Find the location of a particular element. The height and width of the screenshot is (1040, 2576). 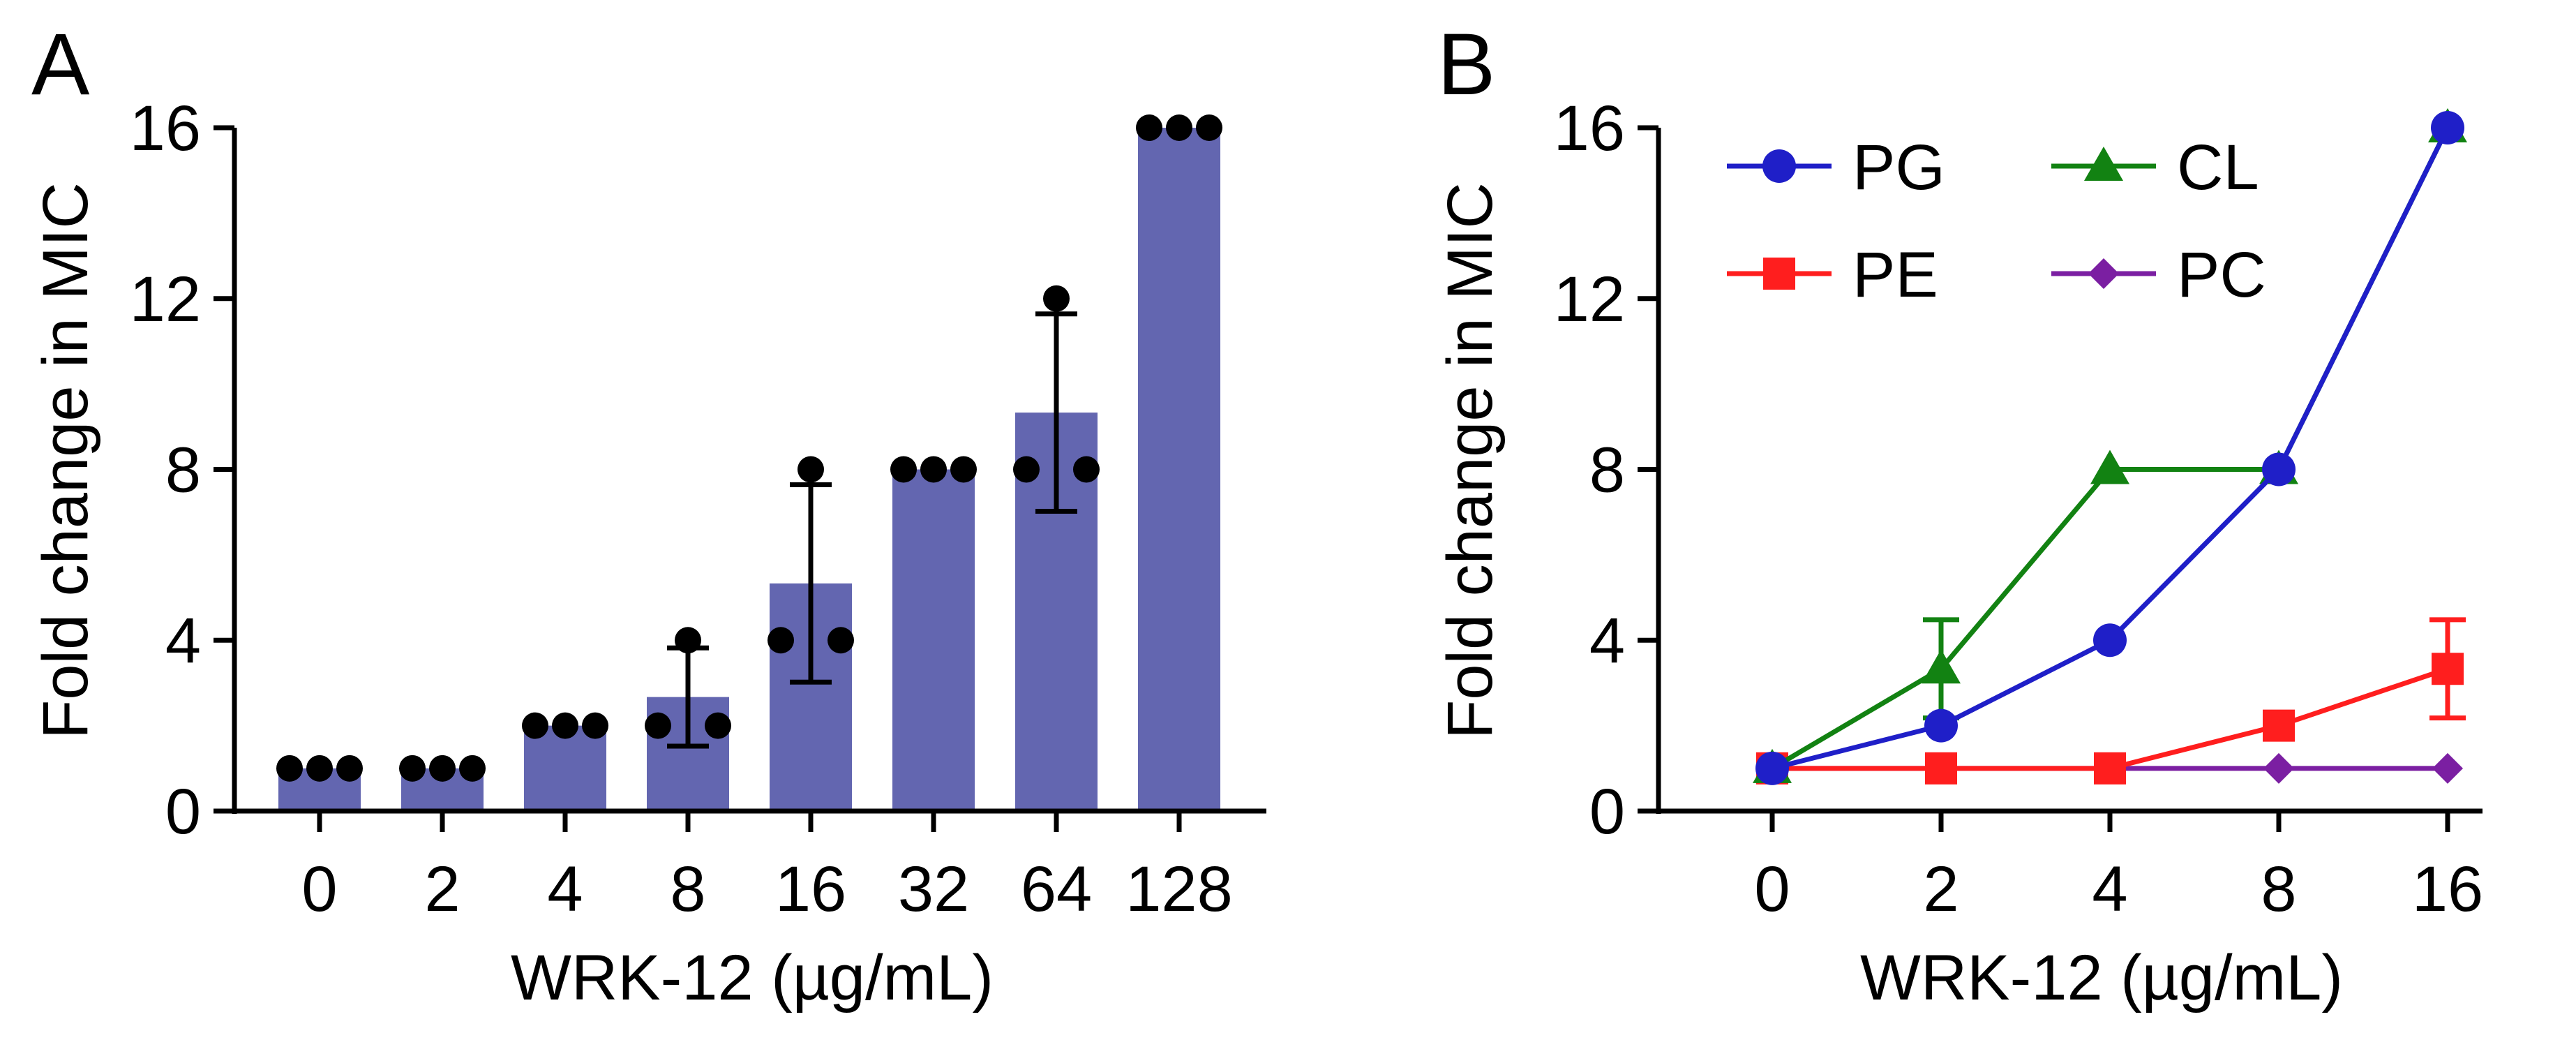

panel-b-legend: PG PE CL PC is located at coordinates (1996, 221).